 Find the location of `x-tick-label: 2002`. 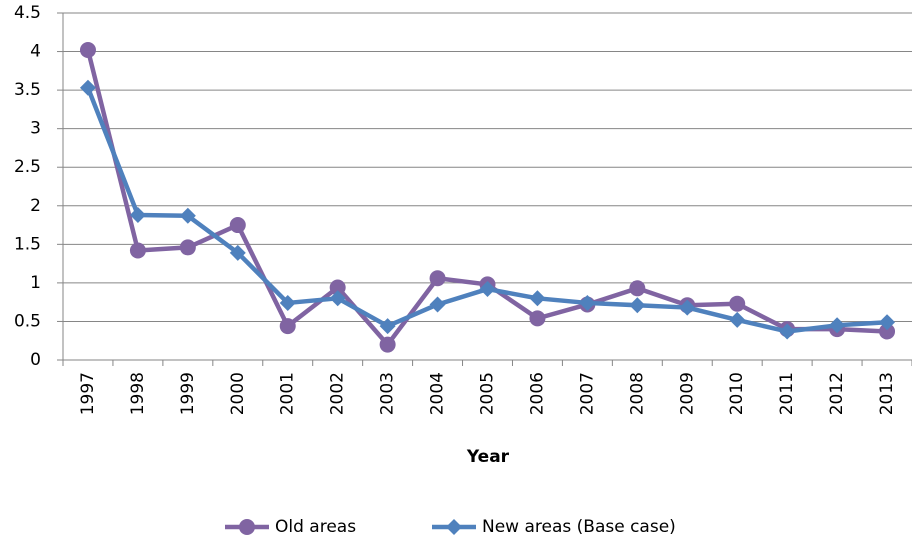

x-tick-label: 2002 is located at coordinates (338, 393).